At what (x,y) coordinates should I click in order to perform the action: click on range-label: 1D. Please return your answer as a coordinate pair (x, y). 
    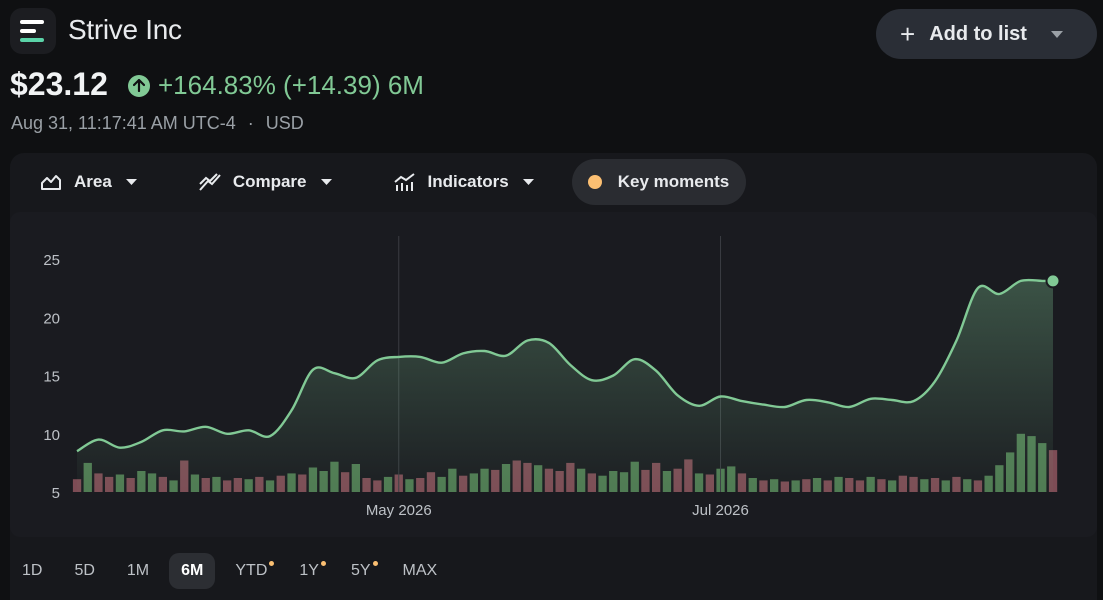
    Looking at the image, I should click on (32, 570).